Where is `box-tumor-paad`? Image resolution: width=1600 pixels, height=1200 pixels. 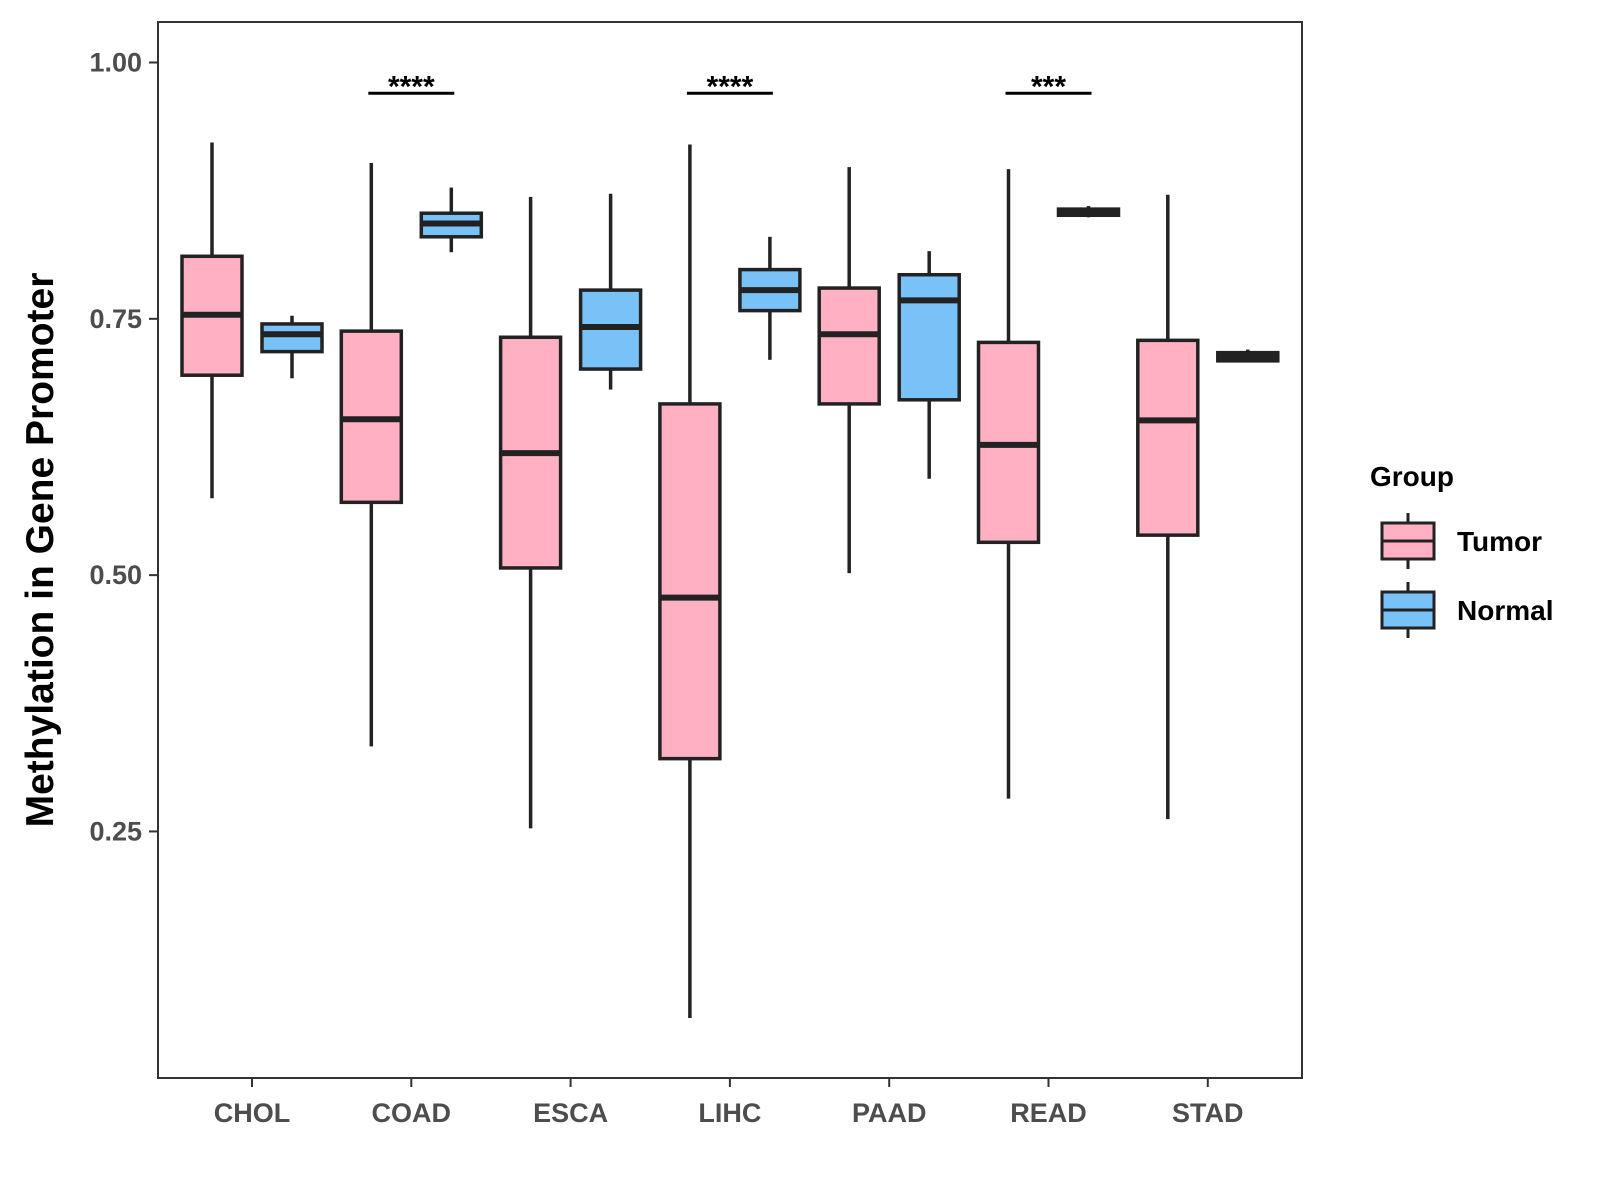 box-tumor-paad is located at coordinates (849, 370).